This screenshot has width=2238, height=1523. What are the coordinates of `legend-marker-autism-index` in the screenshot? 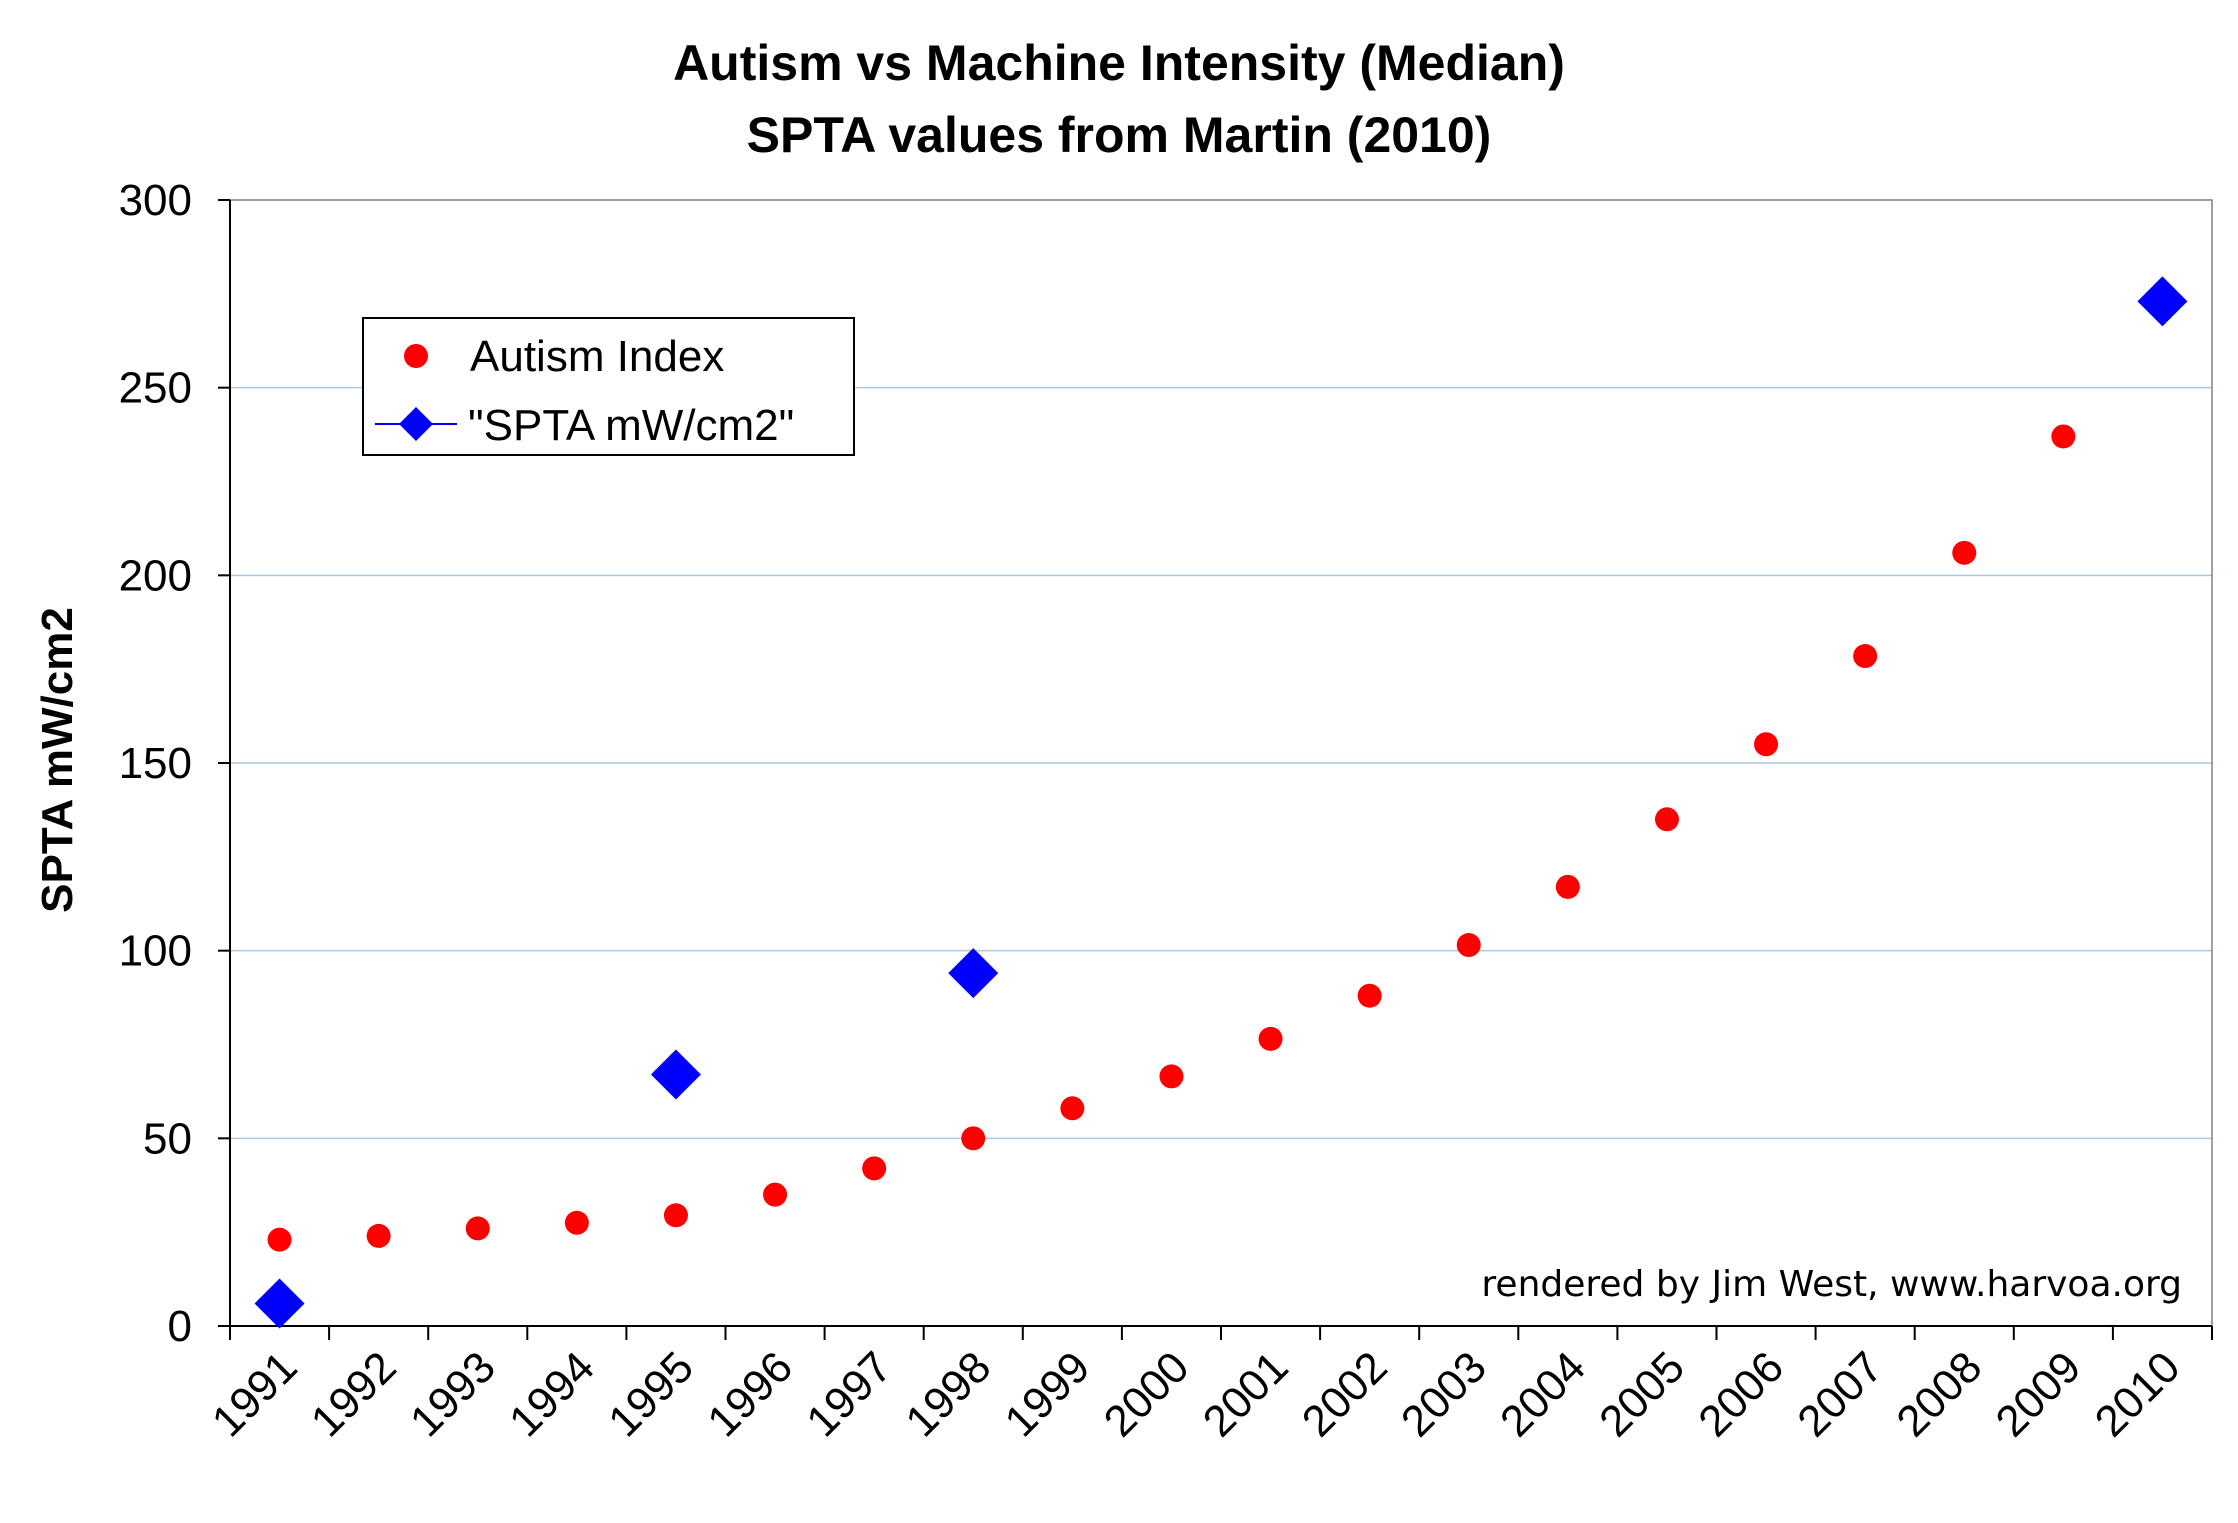 It's located at (416, 356).